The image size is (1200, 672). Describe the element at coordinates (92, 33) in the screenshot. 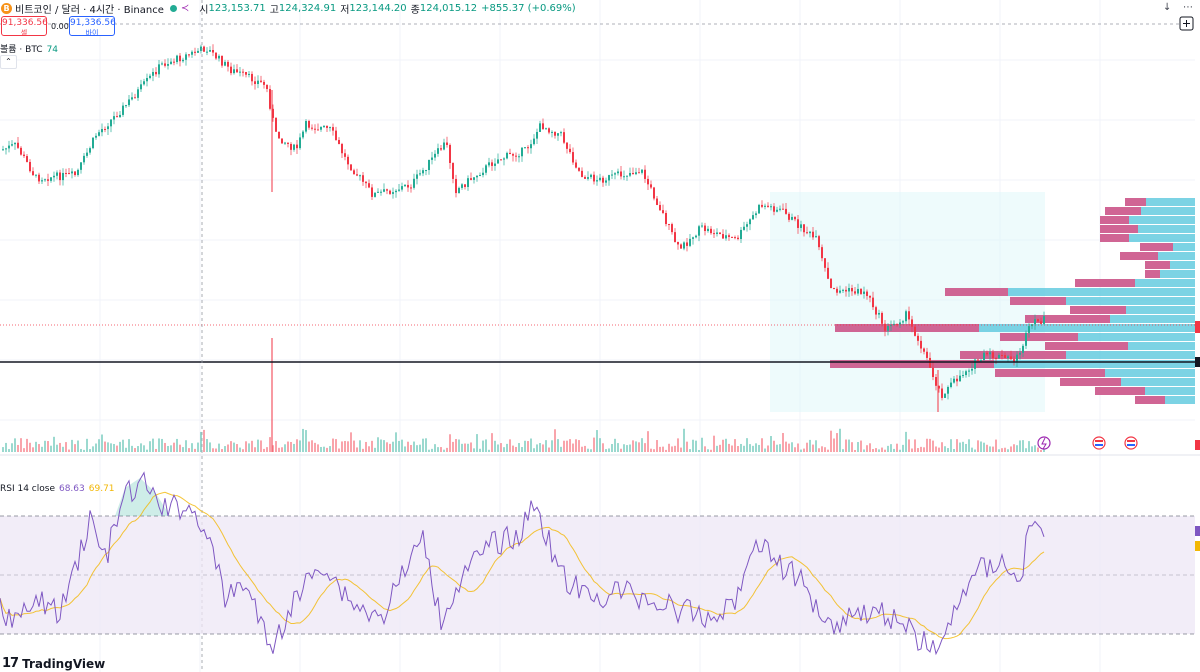

I see `buy-label: 바이` at that location.